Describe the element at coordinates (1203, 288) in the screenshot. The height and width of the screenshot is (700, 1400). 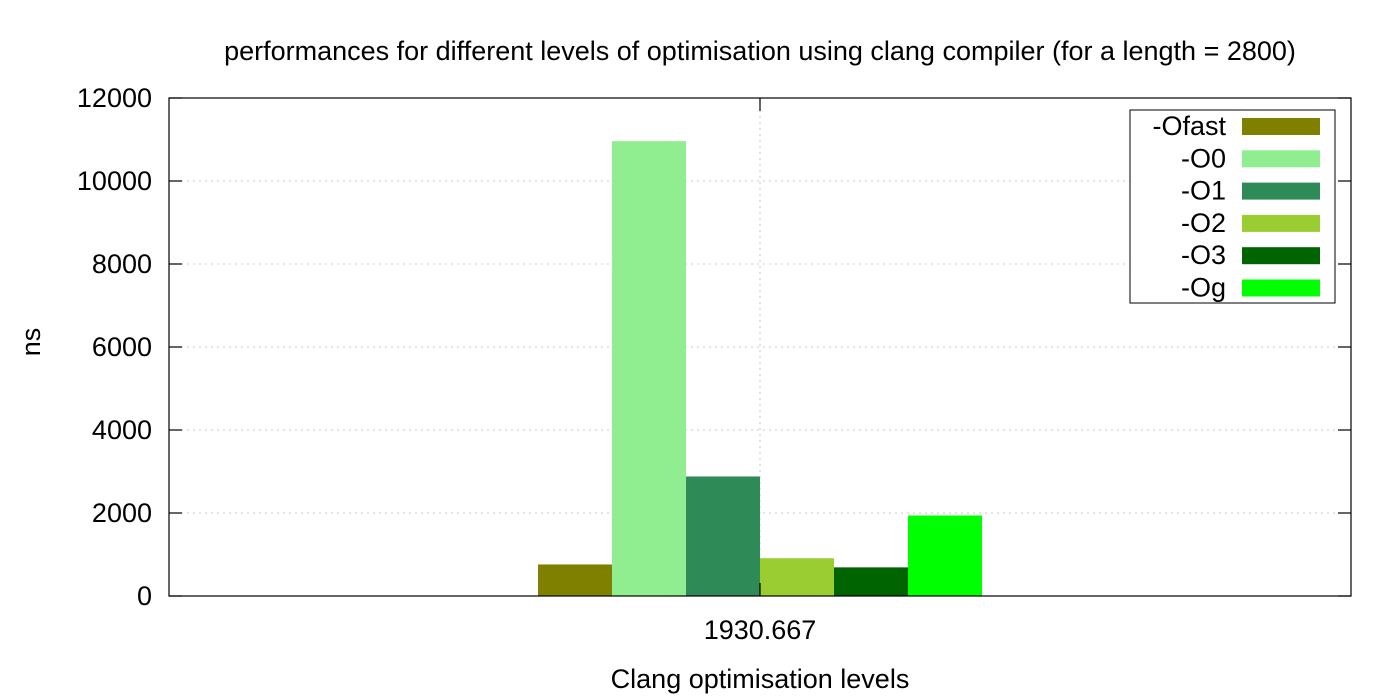
I see `legend-label: -Og` at that location.